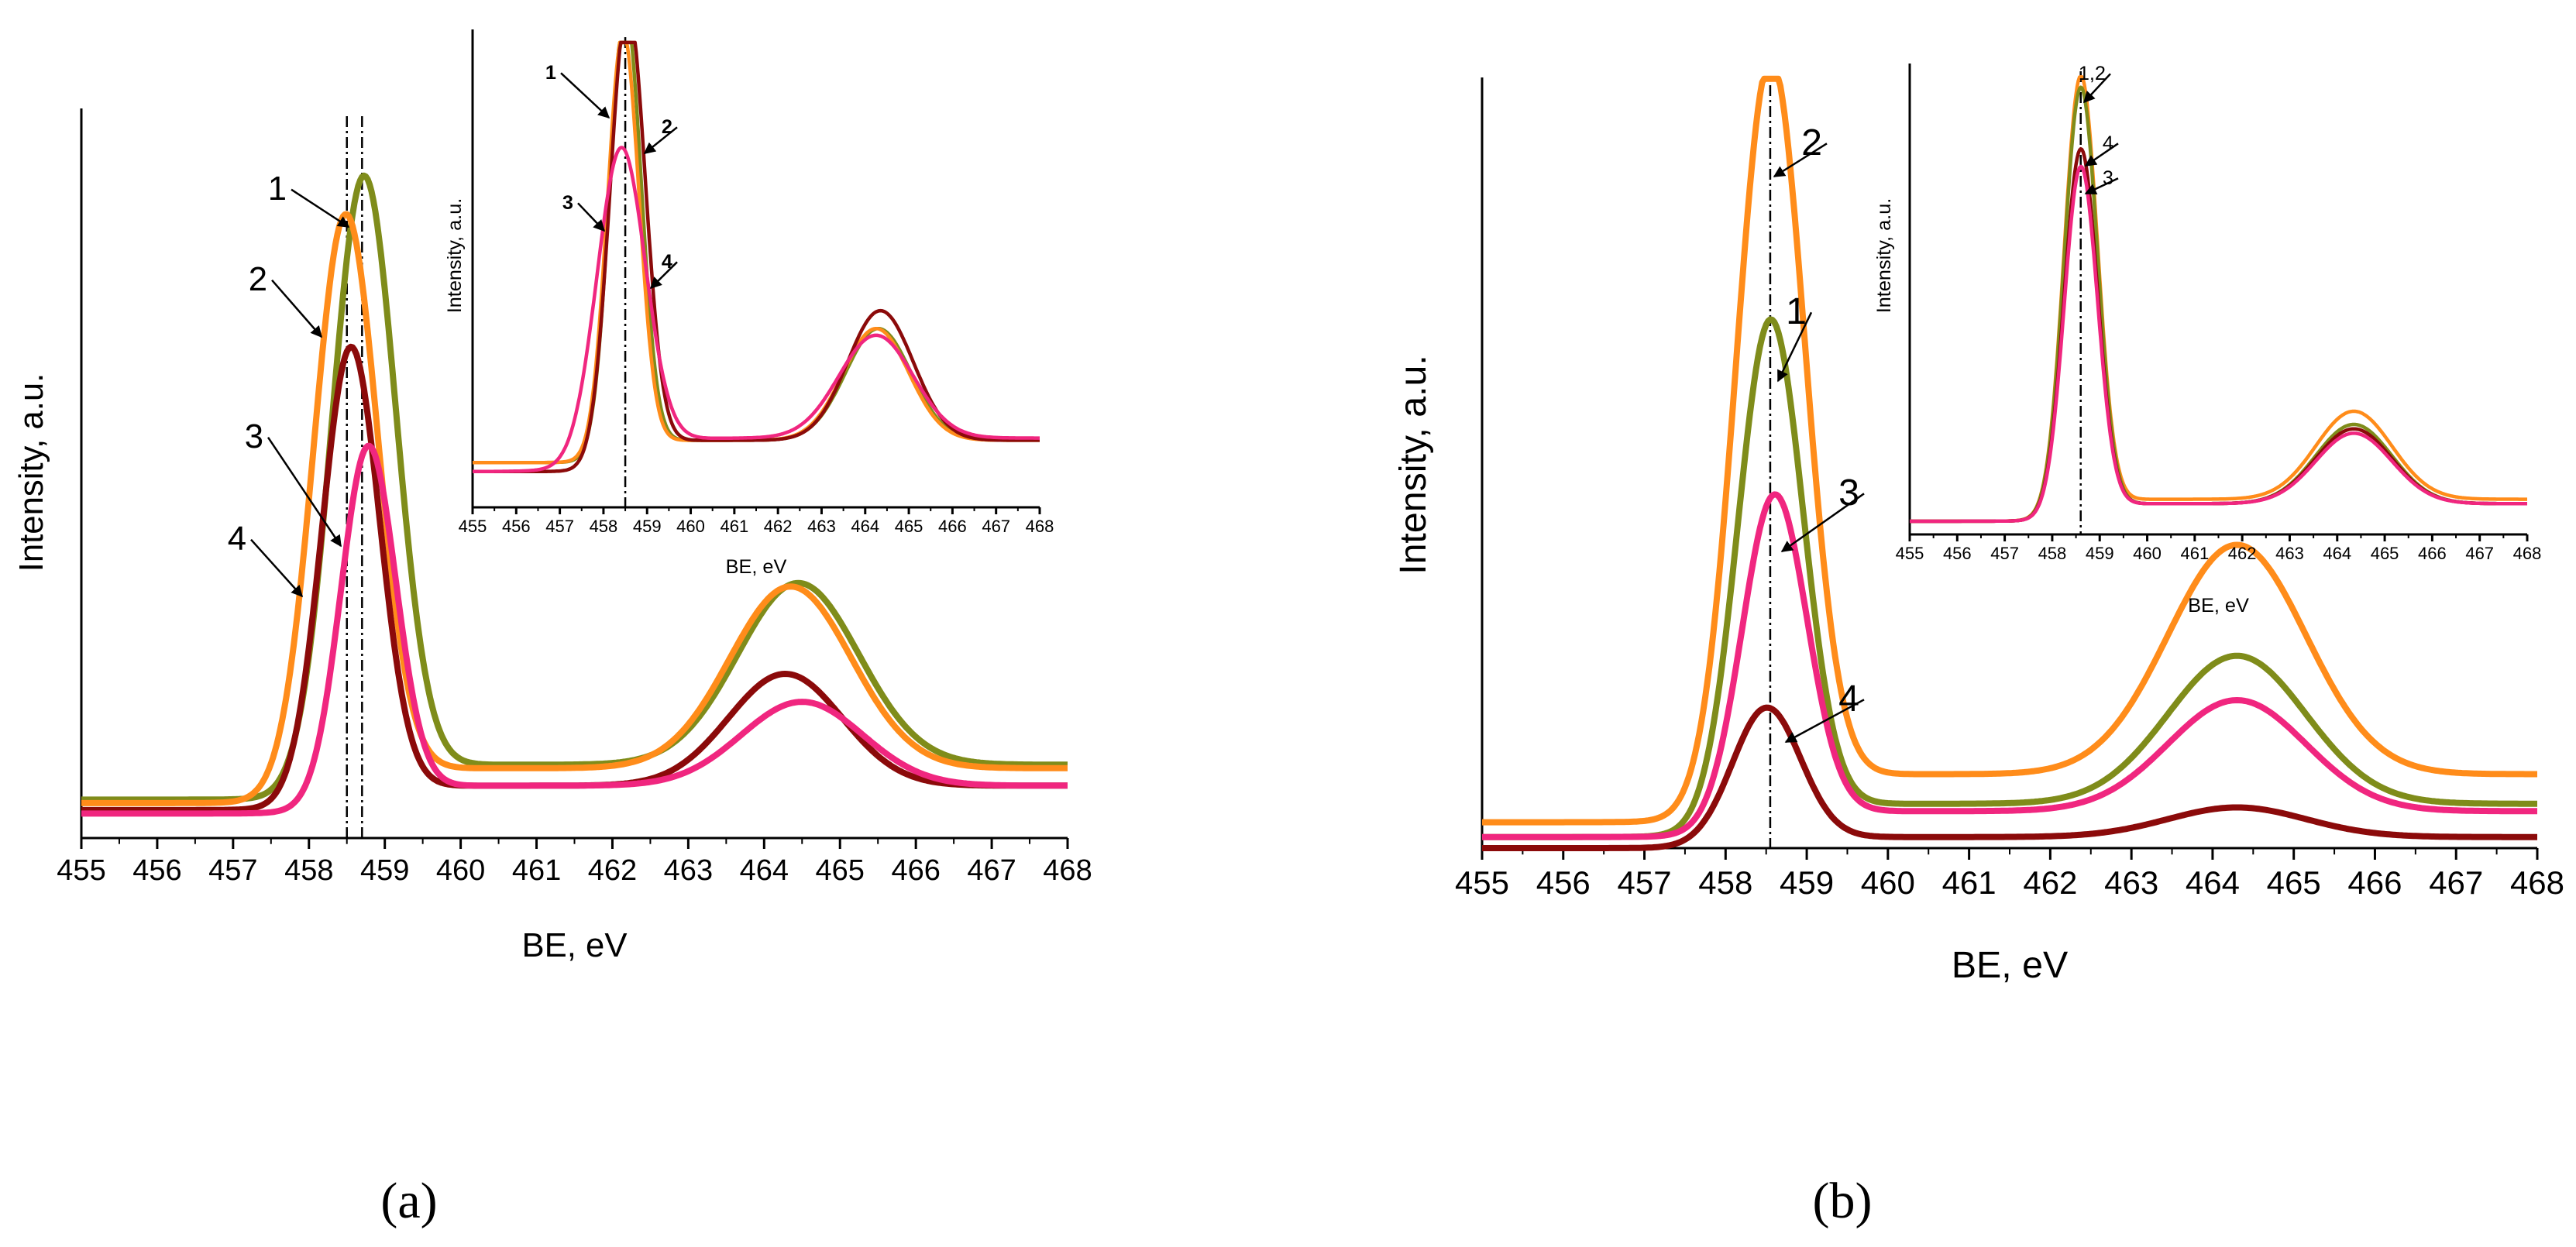 Image resolution: width=2576 pixels, height=1247 pixels. Describe the element at coordinates (1796, 311) in the screenshot. I see `b-main-curve-label: 1` at that location.